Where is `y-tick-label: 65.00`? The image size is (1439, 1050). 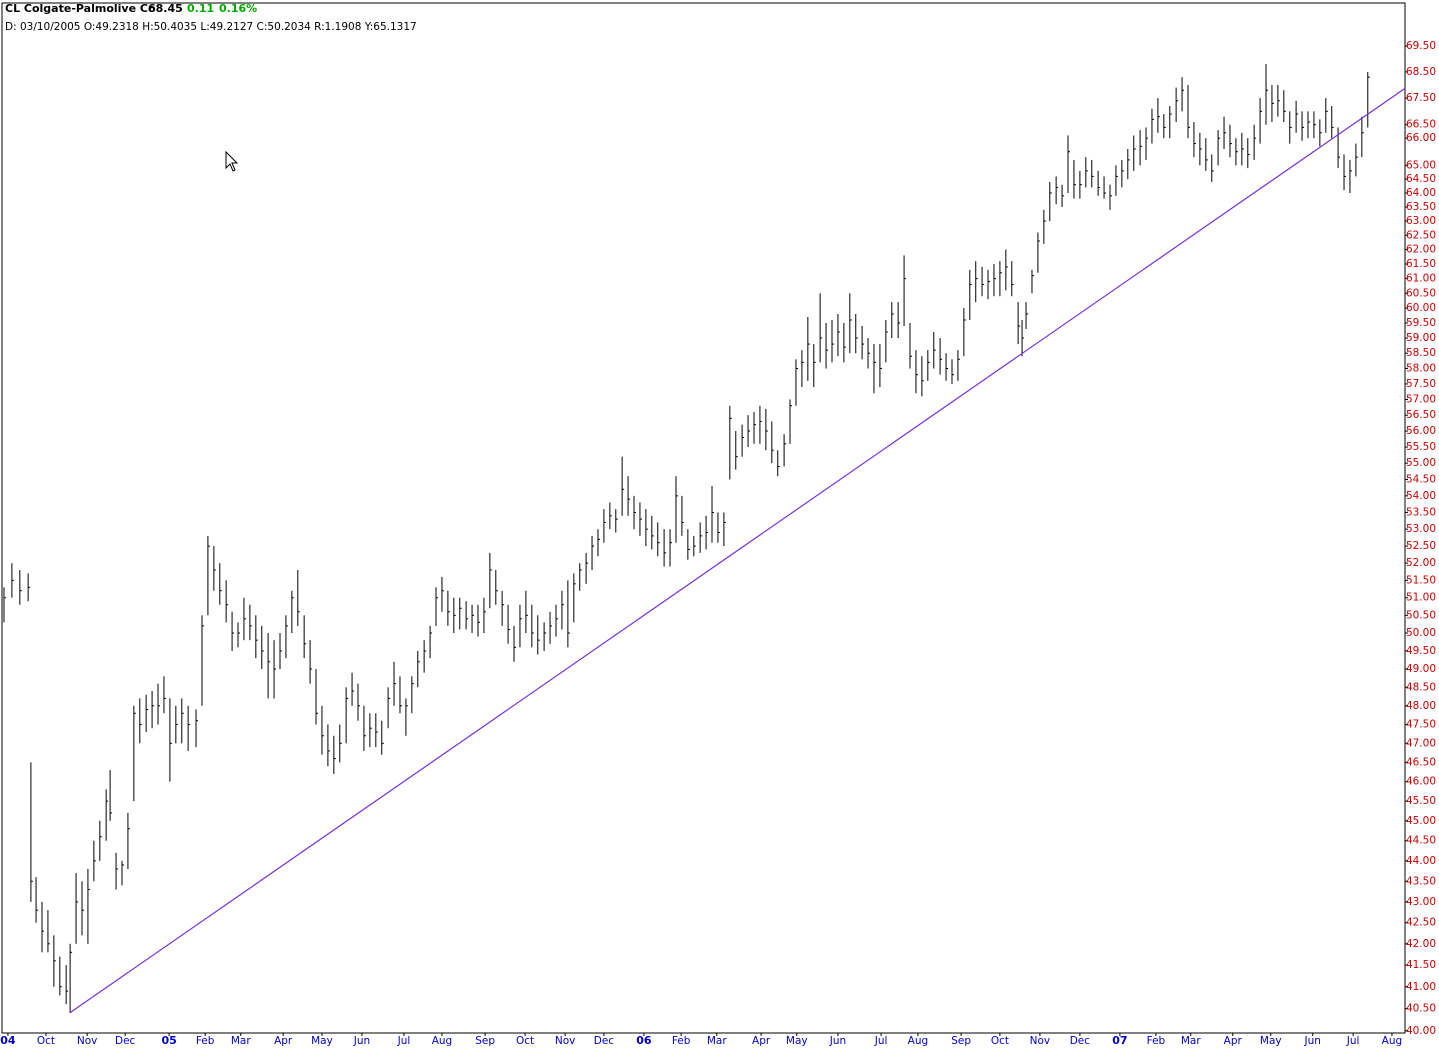
y-tick-label: 65.00 is located at coordinates (1421, 165).